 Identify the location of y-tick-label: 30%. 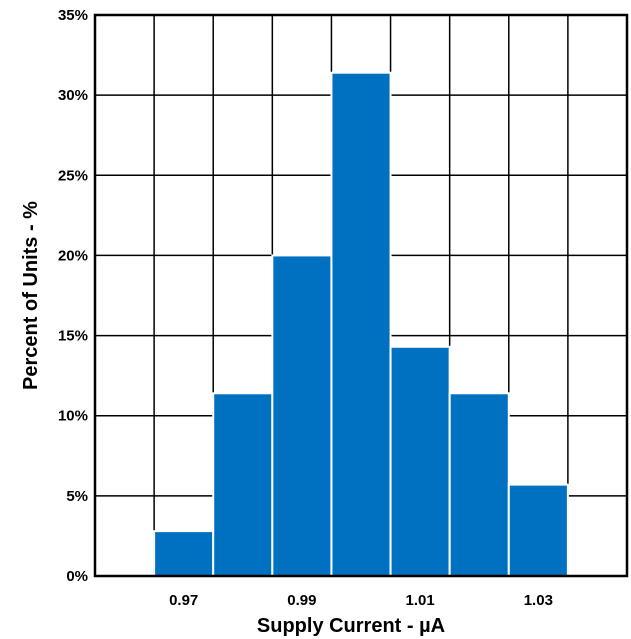
(73, 95).